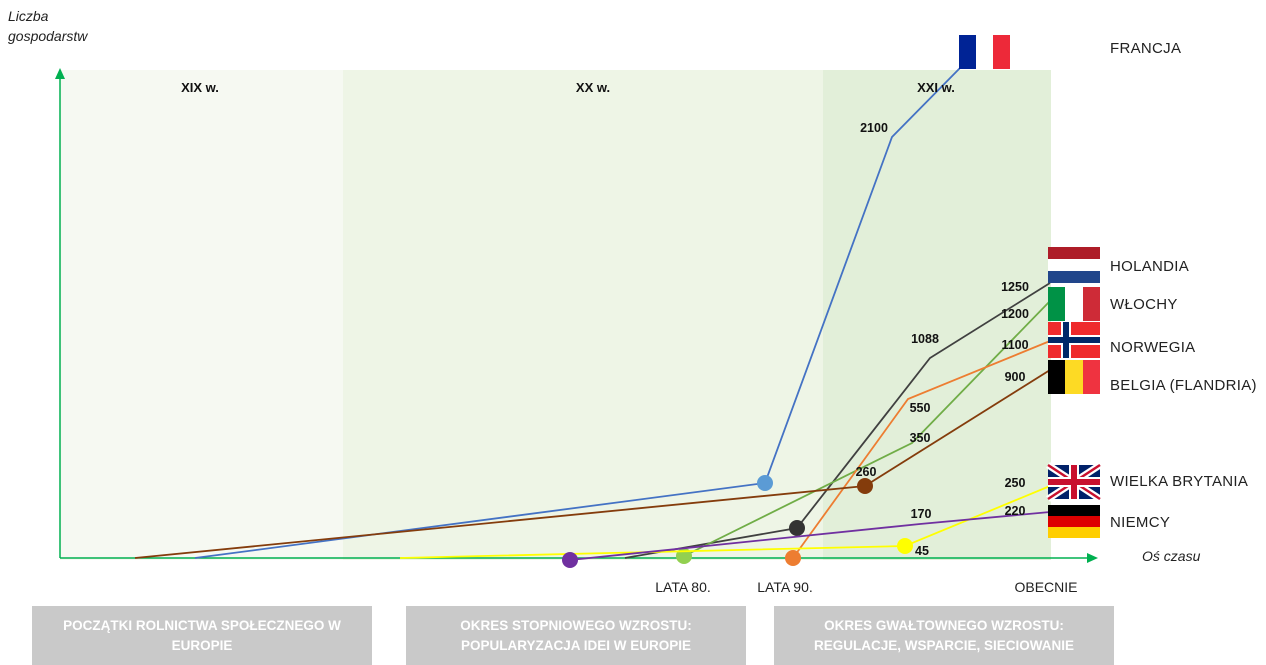 The width and height of the screenshot is (1266, 665). Describe the element at coordinates (922, 551) in the screenshot. I see `data-label: 45` at that location.